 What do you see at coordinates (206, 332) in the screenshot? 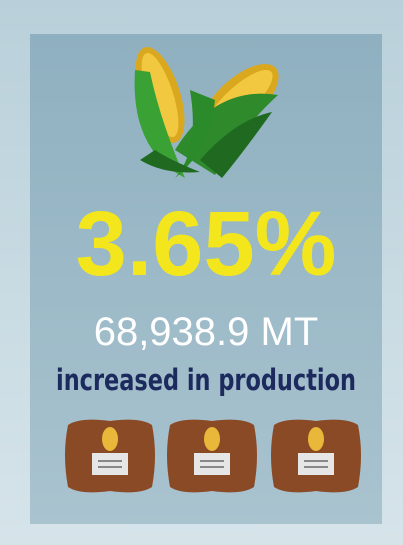
I see `amount: 68,938.9 MT` at bounding box center [206, 332].